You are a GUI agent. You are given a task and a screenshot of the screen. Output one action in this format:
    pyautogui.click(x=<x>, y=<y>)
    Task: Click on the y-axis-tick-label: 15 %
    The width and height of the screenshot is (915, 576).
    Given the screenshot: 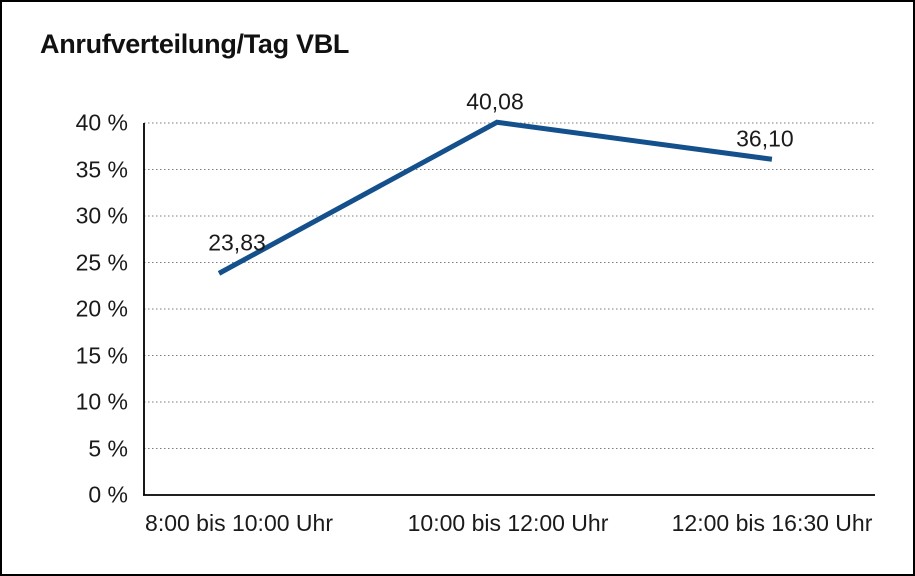 What is the action you would take?
    pyautogui.click(x=101, y=355)
    